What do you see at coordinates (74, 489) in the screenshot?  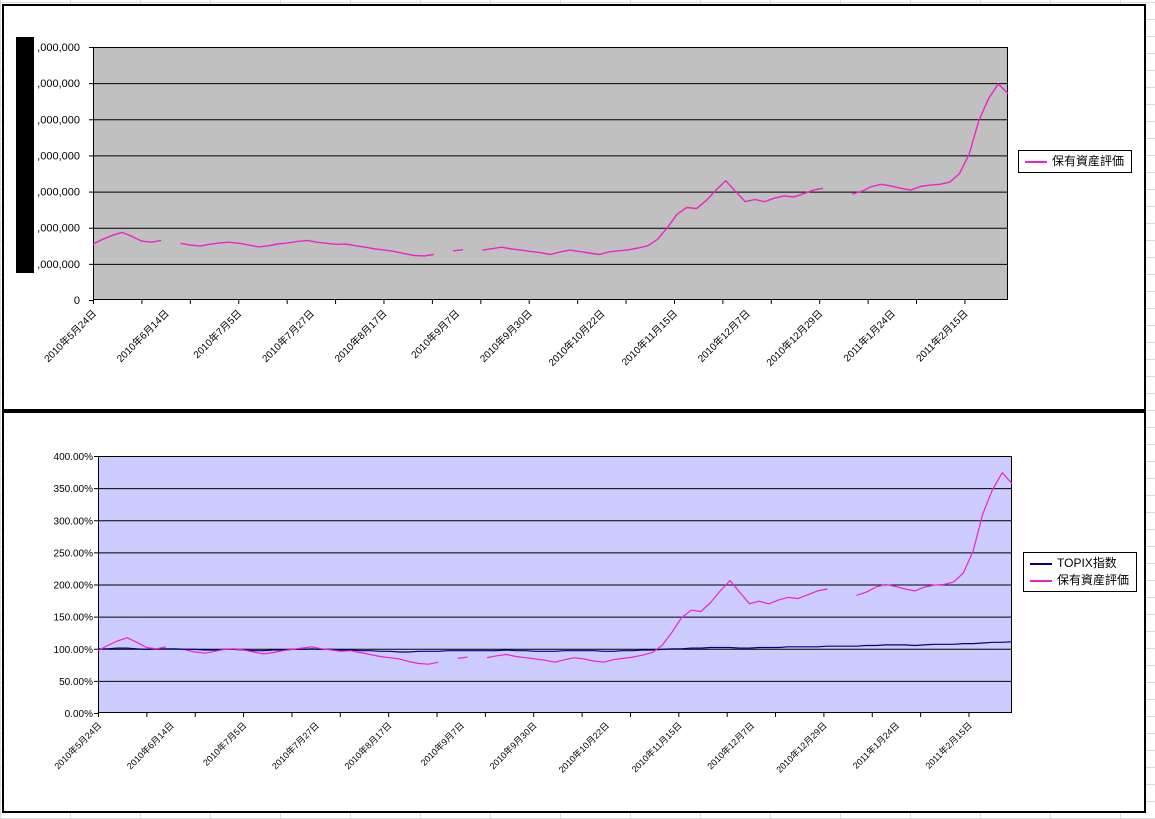 I see `y-axis-label: 350.00%` at bounding box center [74, 489].